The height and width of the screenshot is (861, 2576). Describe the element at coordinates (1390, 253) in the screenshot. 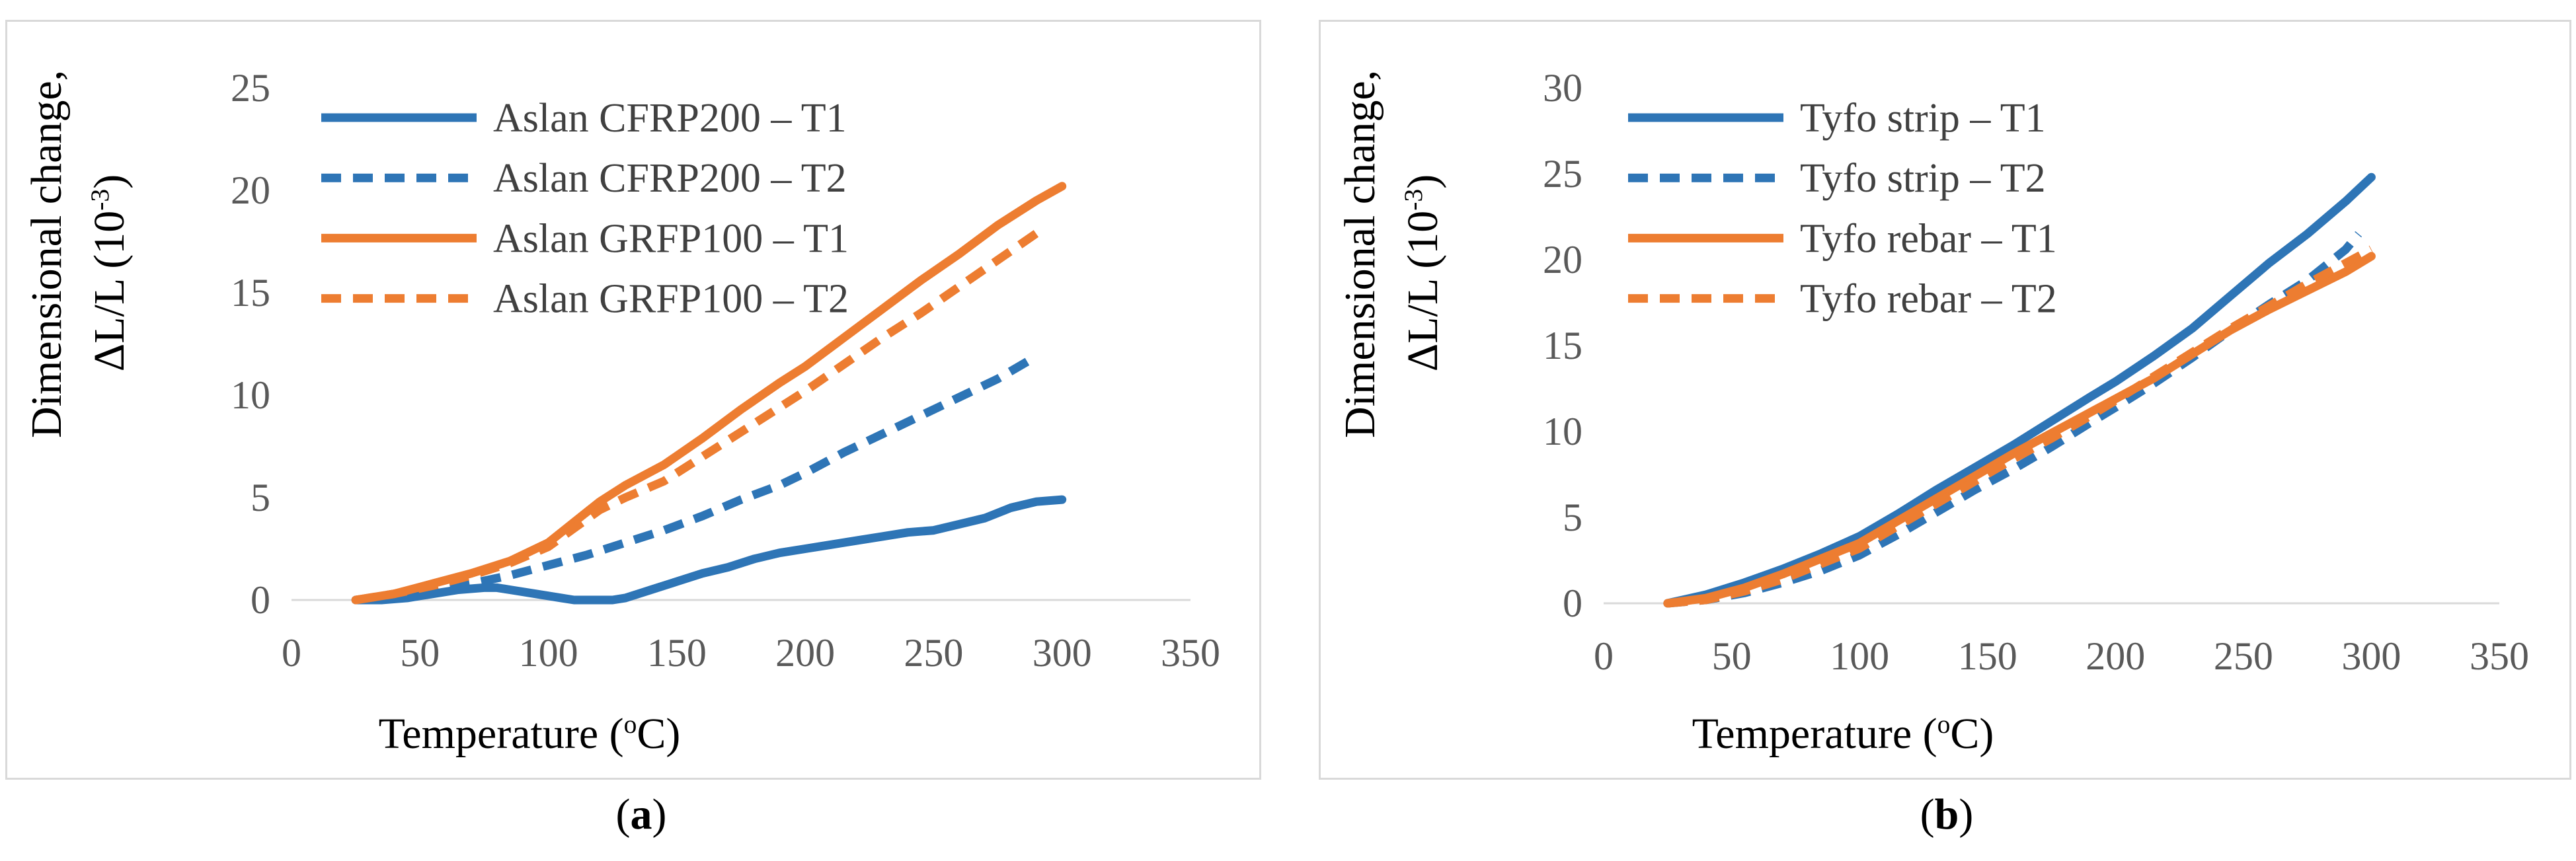

I see `chart-b-ylabel: Dimensional change, ΔL/L (10-3)` at that location.